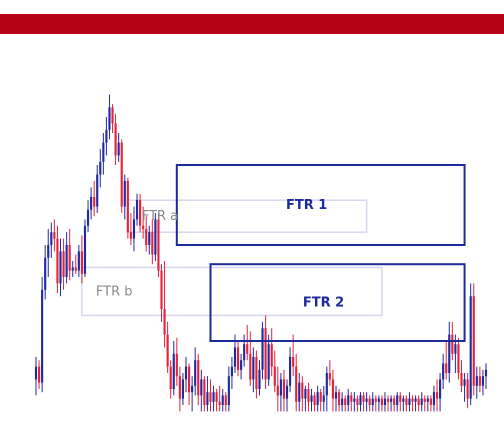 The image size is (504, 428). What do you see at coordinates (232, 291) in the screenshot?
I see `ftr-zone-minor` at bounding box center [232, 291].